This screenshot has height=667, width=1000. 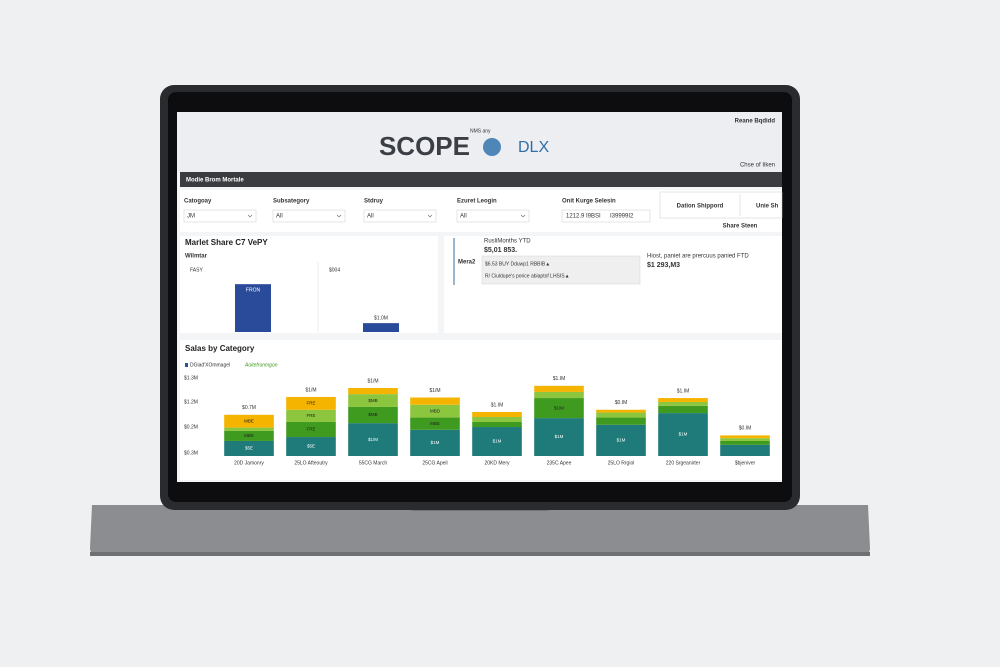 I want to click on button: Share Steen, so click(x=740, y=227).